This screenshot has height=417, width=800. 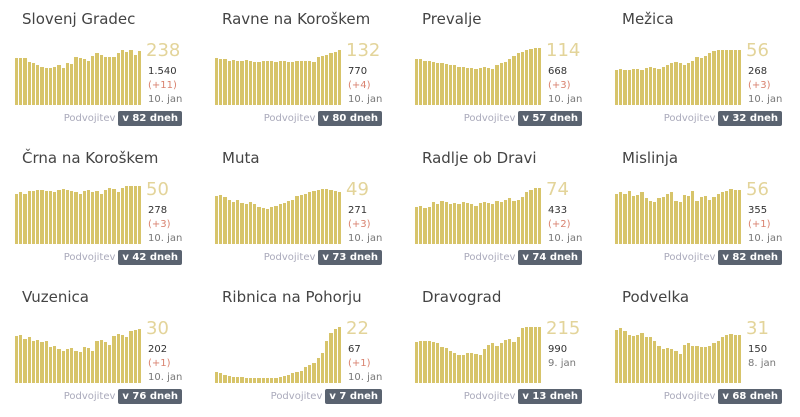 I want to click on active-cases: 31, so click(x=757, y=328).